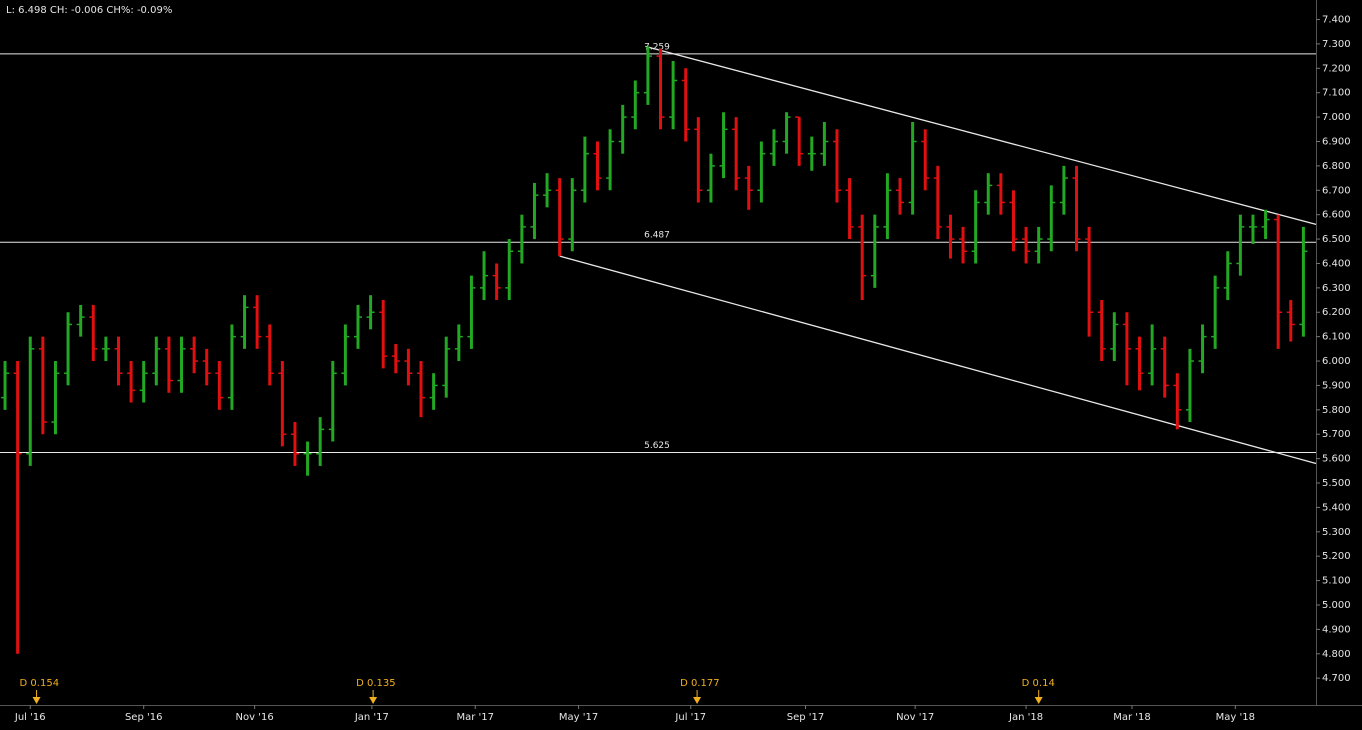  I want to click on y-tick-label: 5.500, so click(1336, 483).